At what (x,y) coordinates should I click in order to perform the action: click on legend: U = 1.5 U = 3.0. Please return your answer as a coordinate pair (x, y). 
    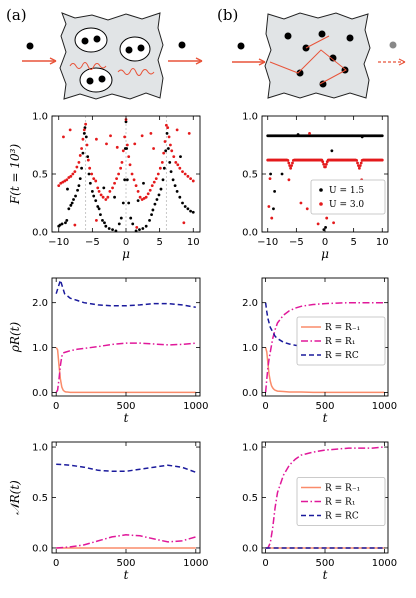
    Looking at the image, I should click on (348, 197).